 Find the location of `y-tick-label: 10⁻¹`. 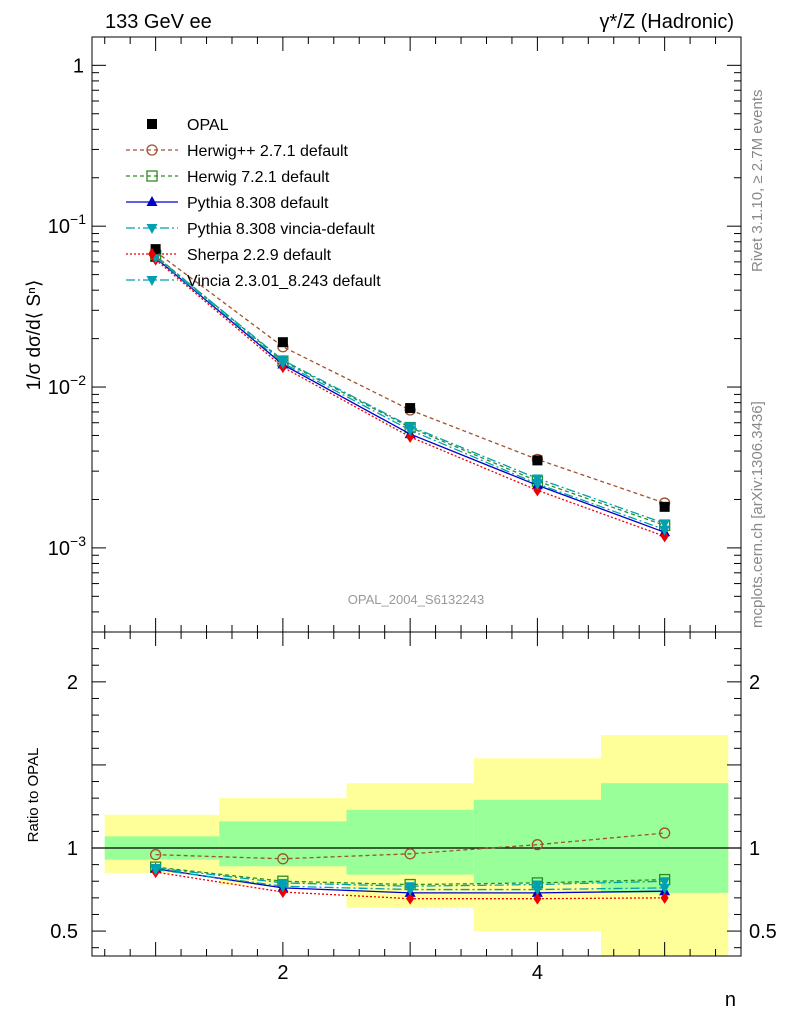

y-tick-label: 10⁻¹ is located at coordinates (67, 224).